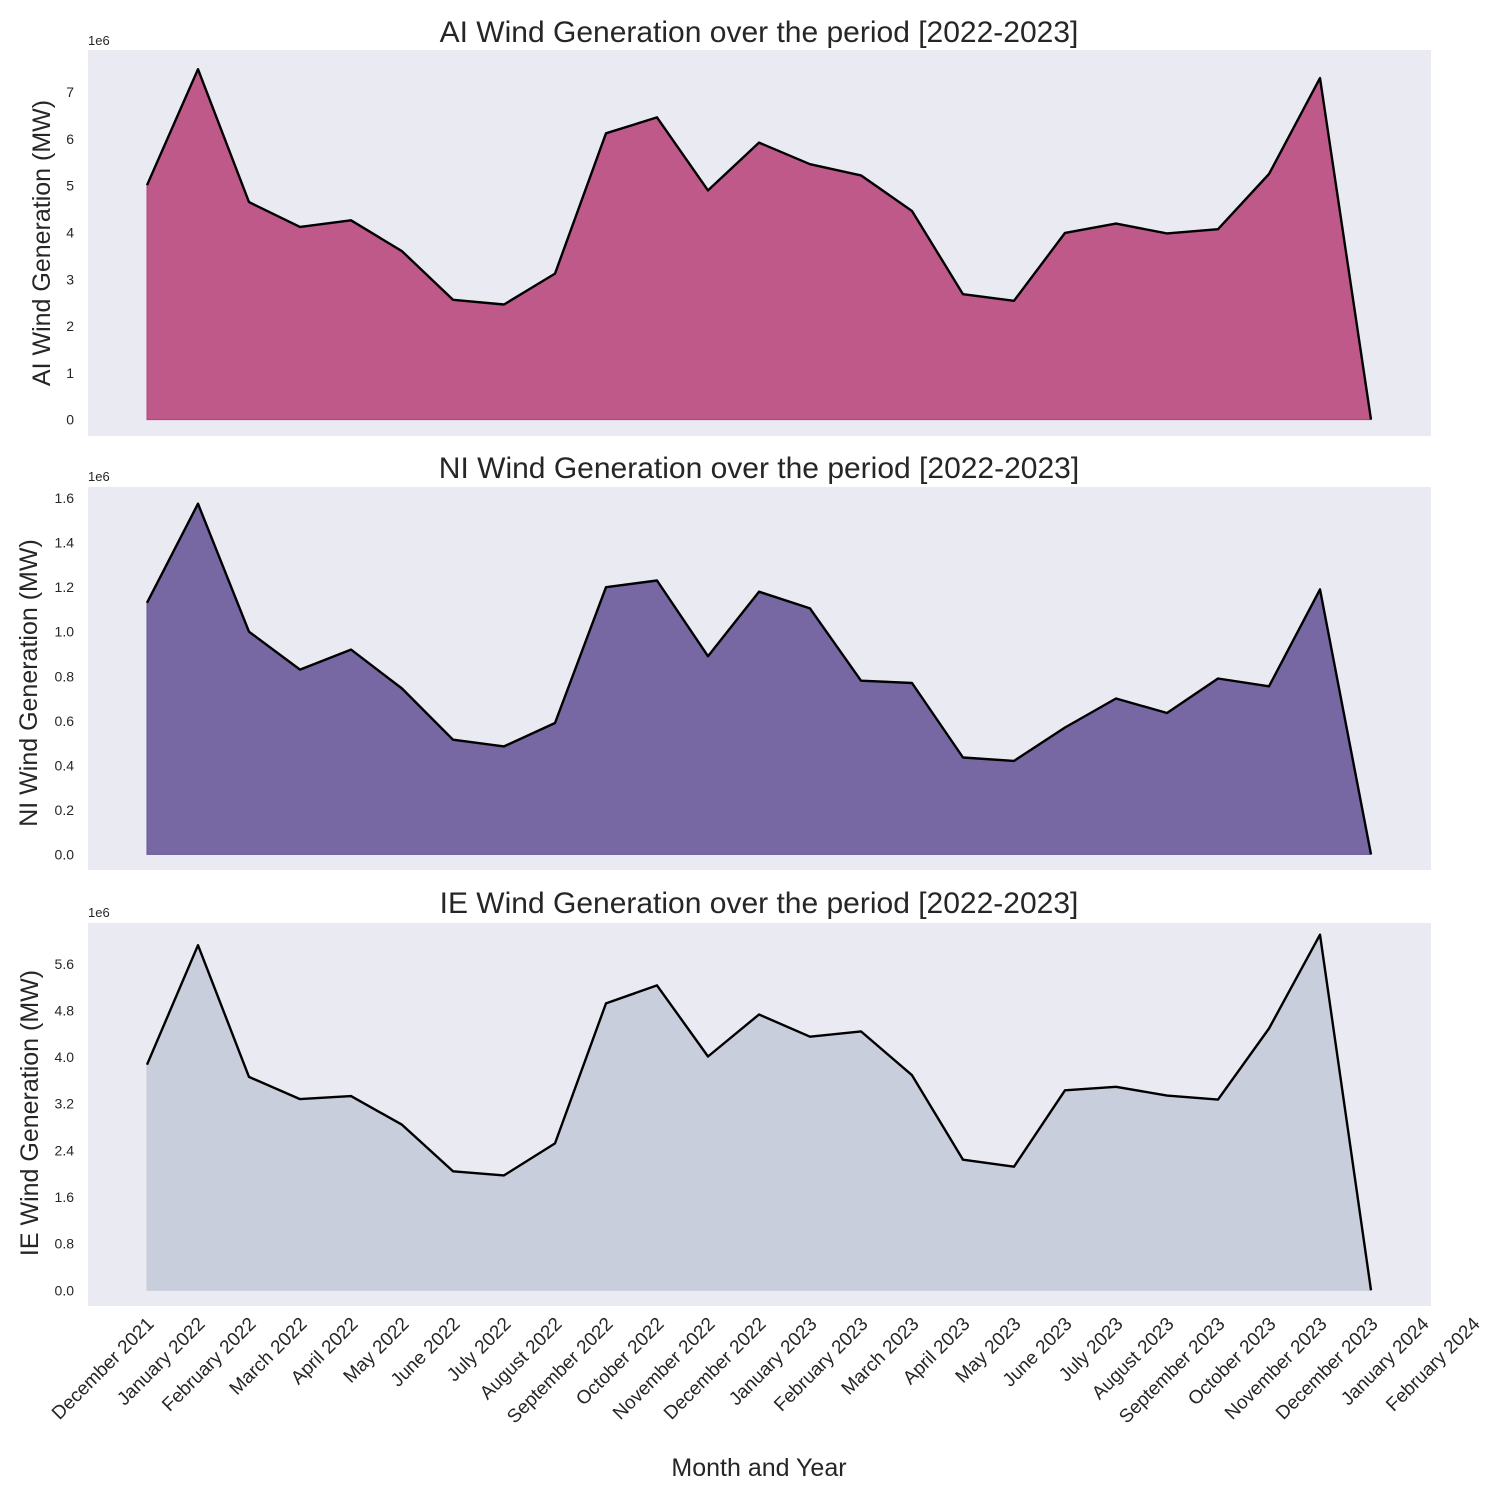  I want to click on y-tick-label: 7, so click(70, 92).